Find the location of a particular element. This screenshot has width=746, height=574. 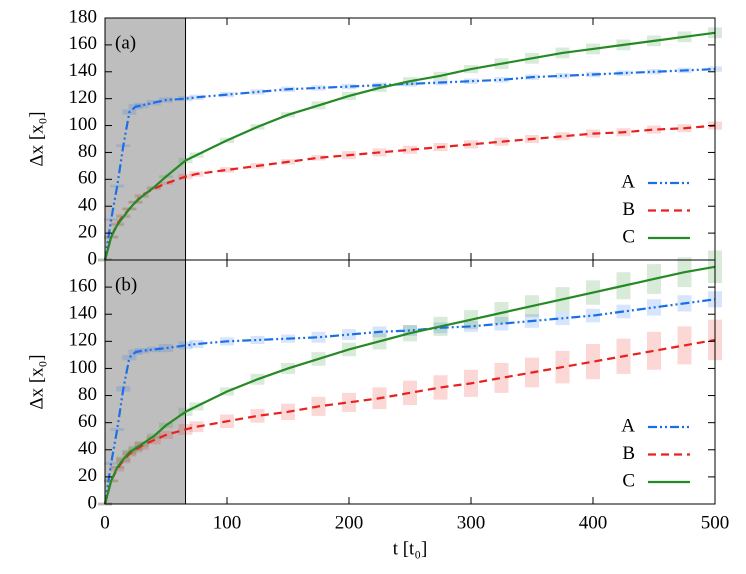

x-tick-label: 200 is located at coordinates (349, 522).